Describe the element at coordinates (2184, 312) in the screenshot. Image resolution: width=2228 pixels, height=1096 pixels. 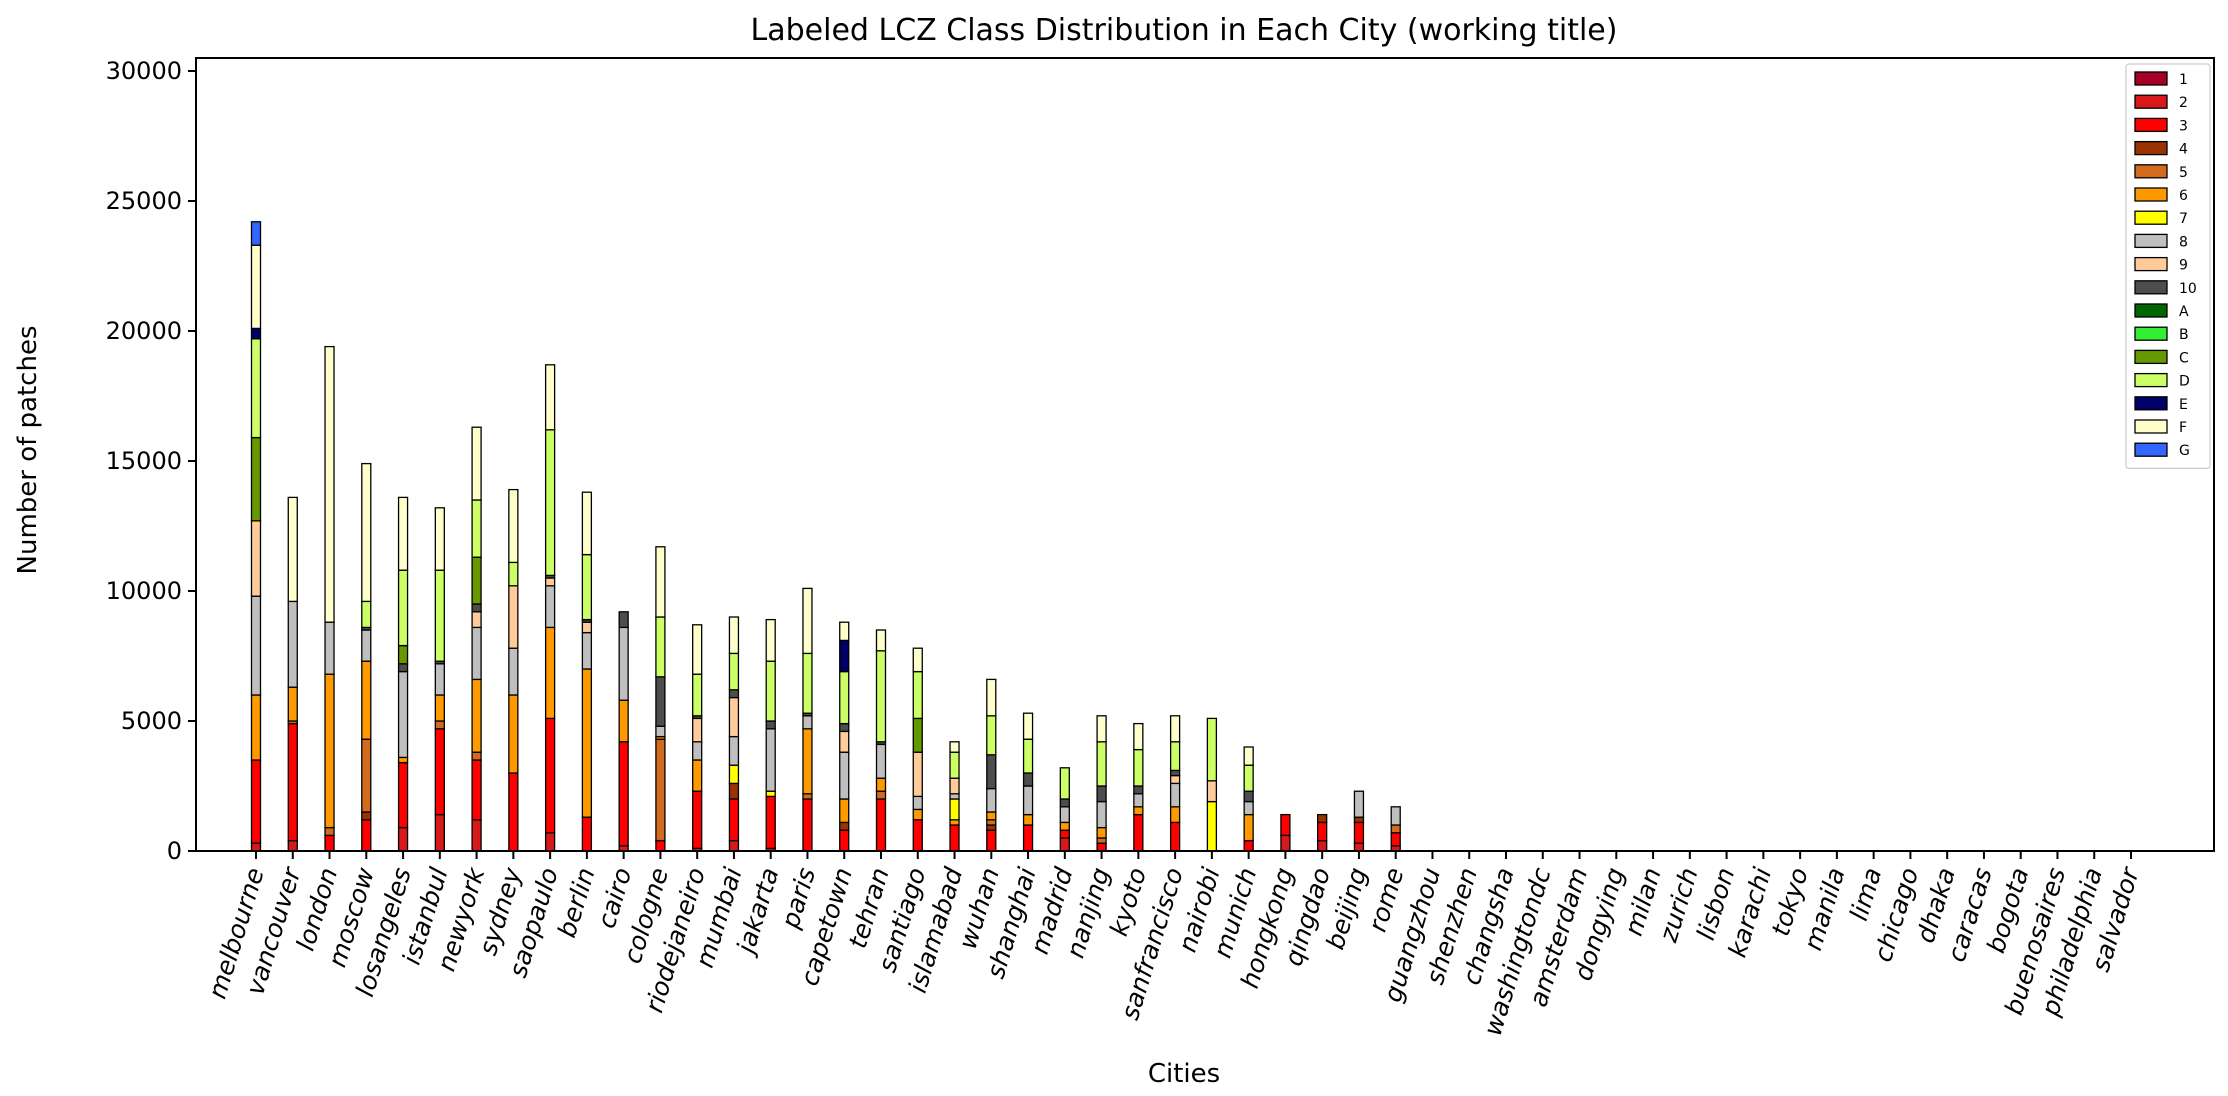
I see `legend-label-A: A` at that location.